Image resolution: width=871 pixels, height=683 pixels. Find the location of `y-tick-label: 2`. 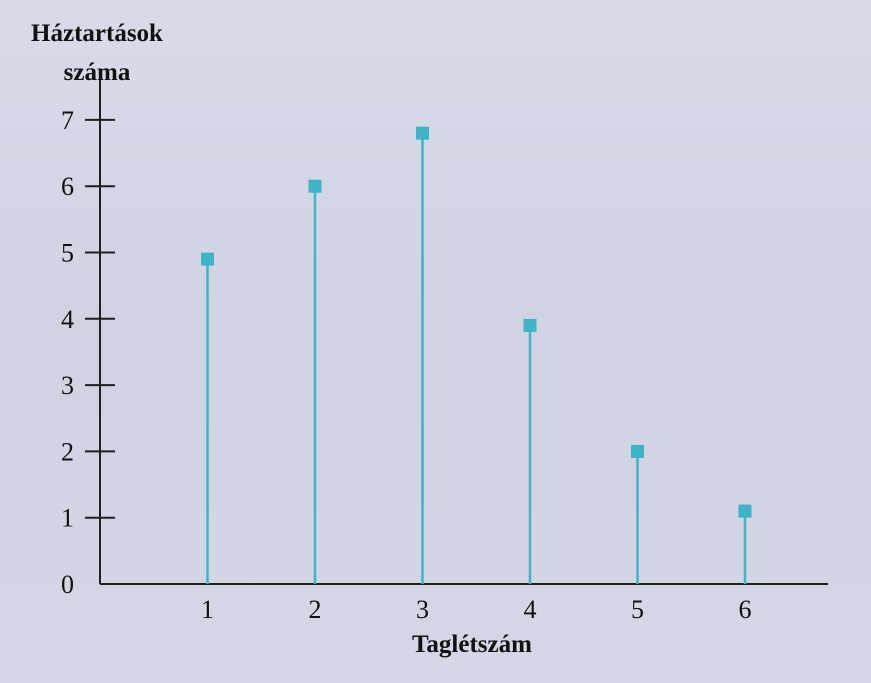

y-tick-label: 2 is located at coordinates (67, 451).